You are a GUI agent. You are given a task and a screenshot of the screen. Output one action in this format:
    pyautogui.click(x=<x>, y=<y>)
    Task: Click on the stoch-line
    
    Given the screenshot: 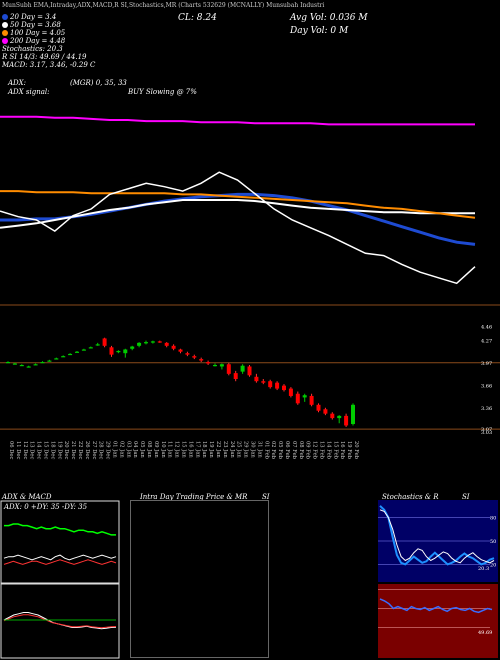 What is the action you would take?
    pyautogui.click(x=437, y=535)
    